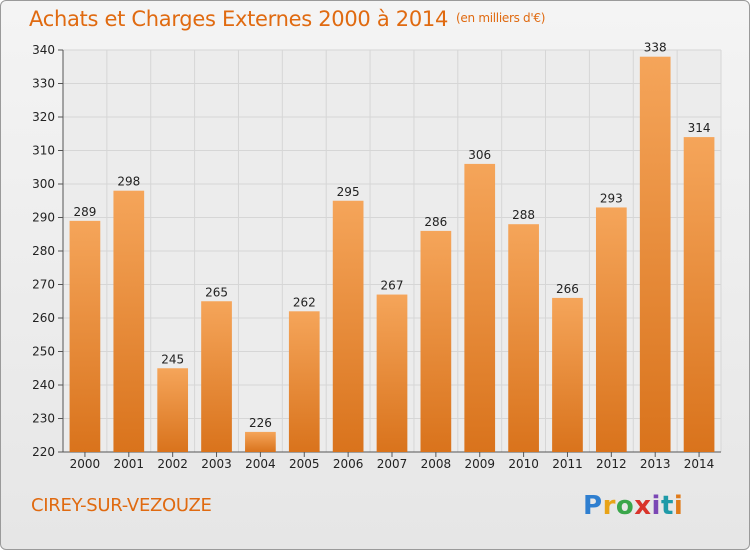 This screenshot has height=550, width=750. I want to click on x-tick-label: 2000, so click(85, 464).